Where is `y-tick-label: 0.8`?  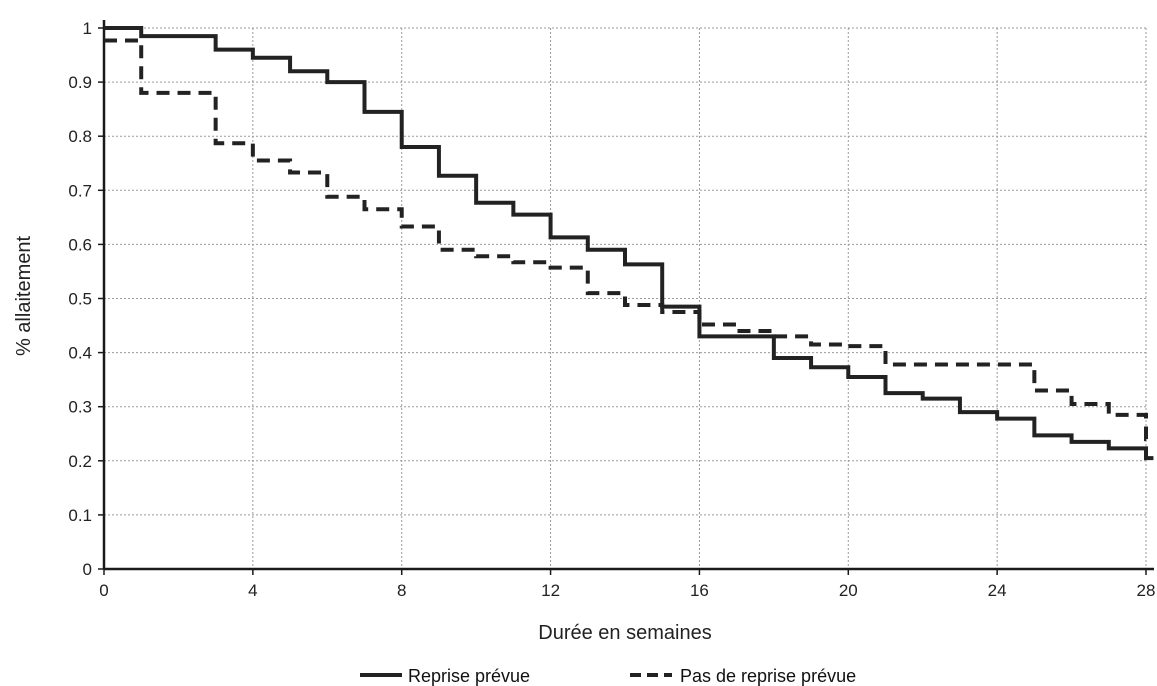 y-tick-label: 0.8 is located at coordinates (80, 136).